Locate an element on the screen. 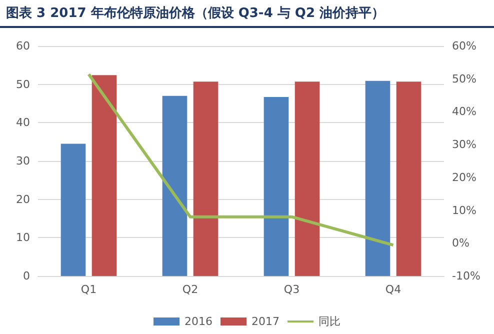  y2-tick-label: 0% is located at coordinates (461, 243).